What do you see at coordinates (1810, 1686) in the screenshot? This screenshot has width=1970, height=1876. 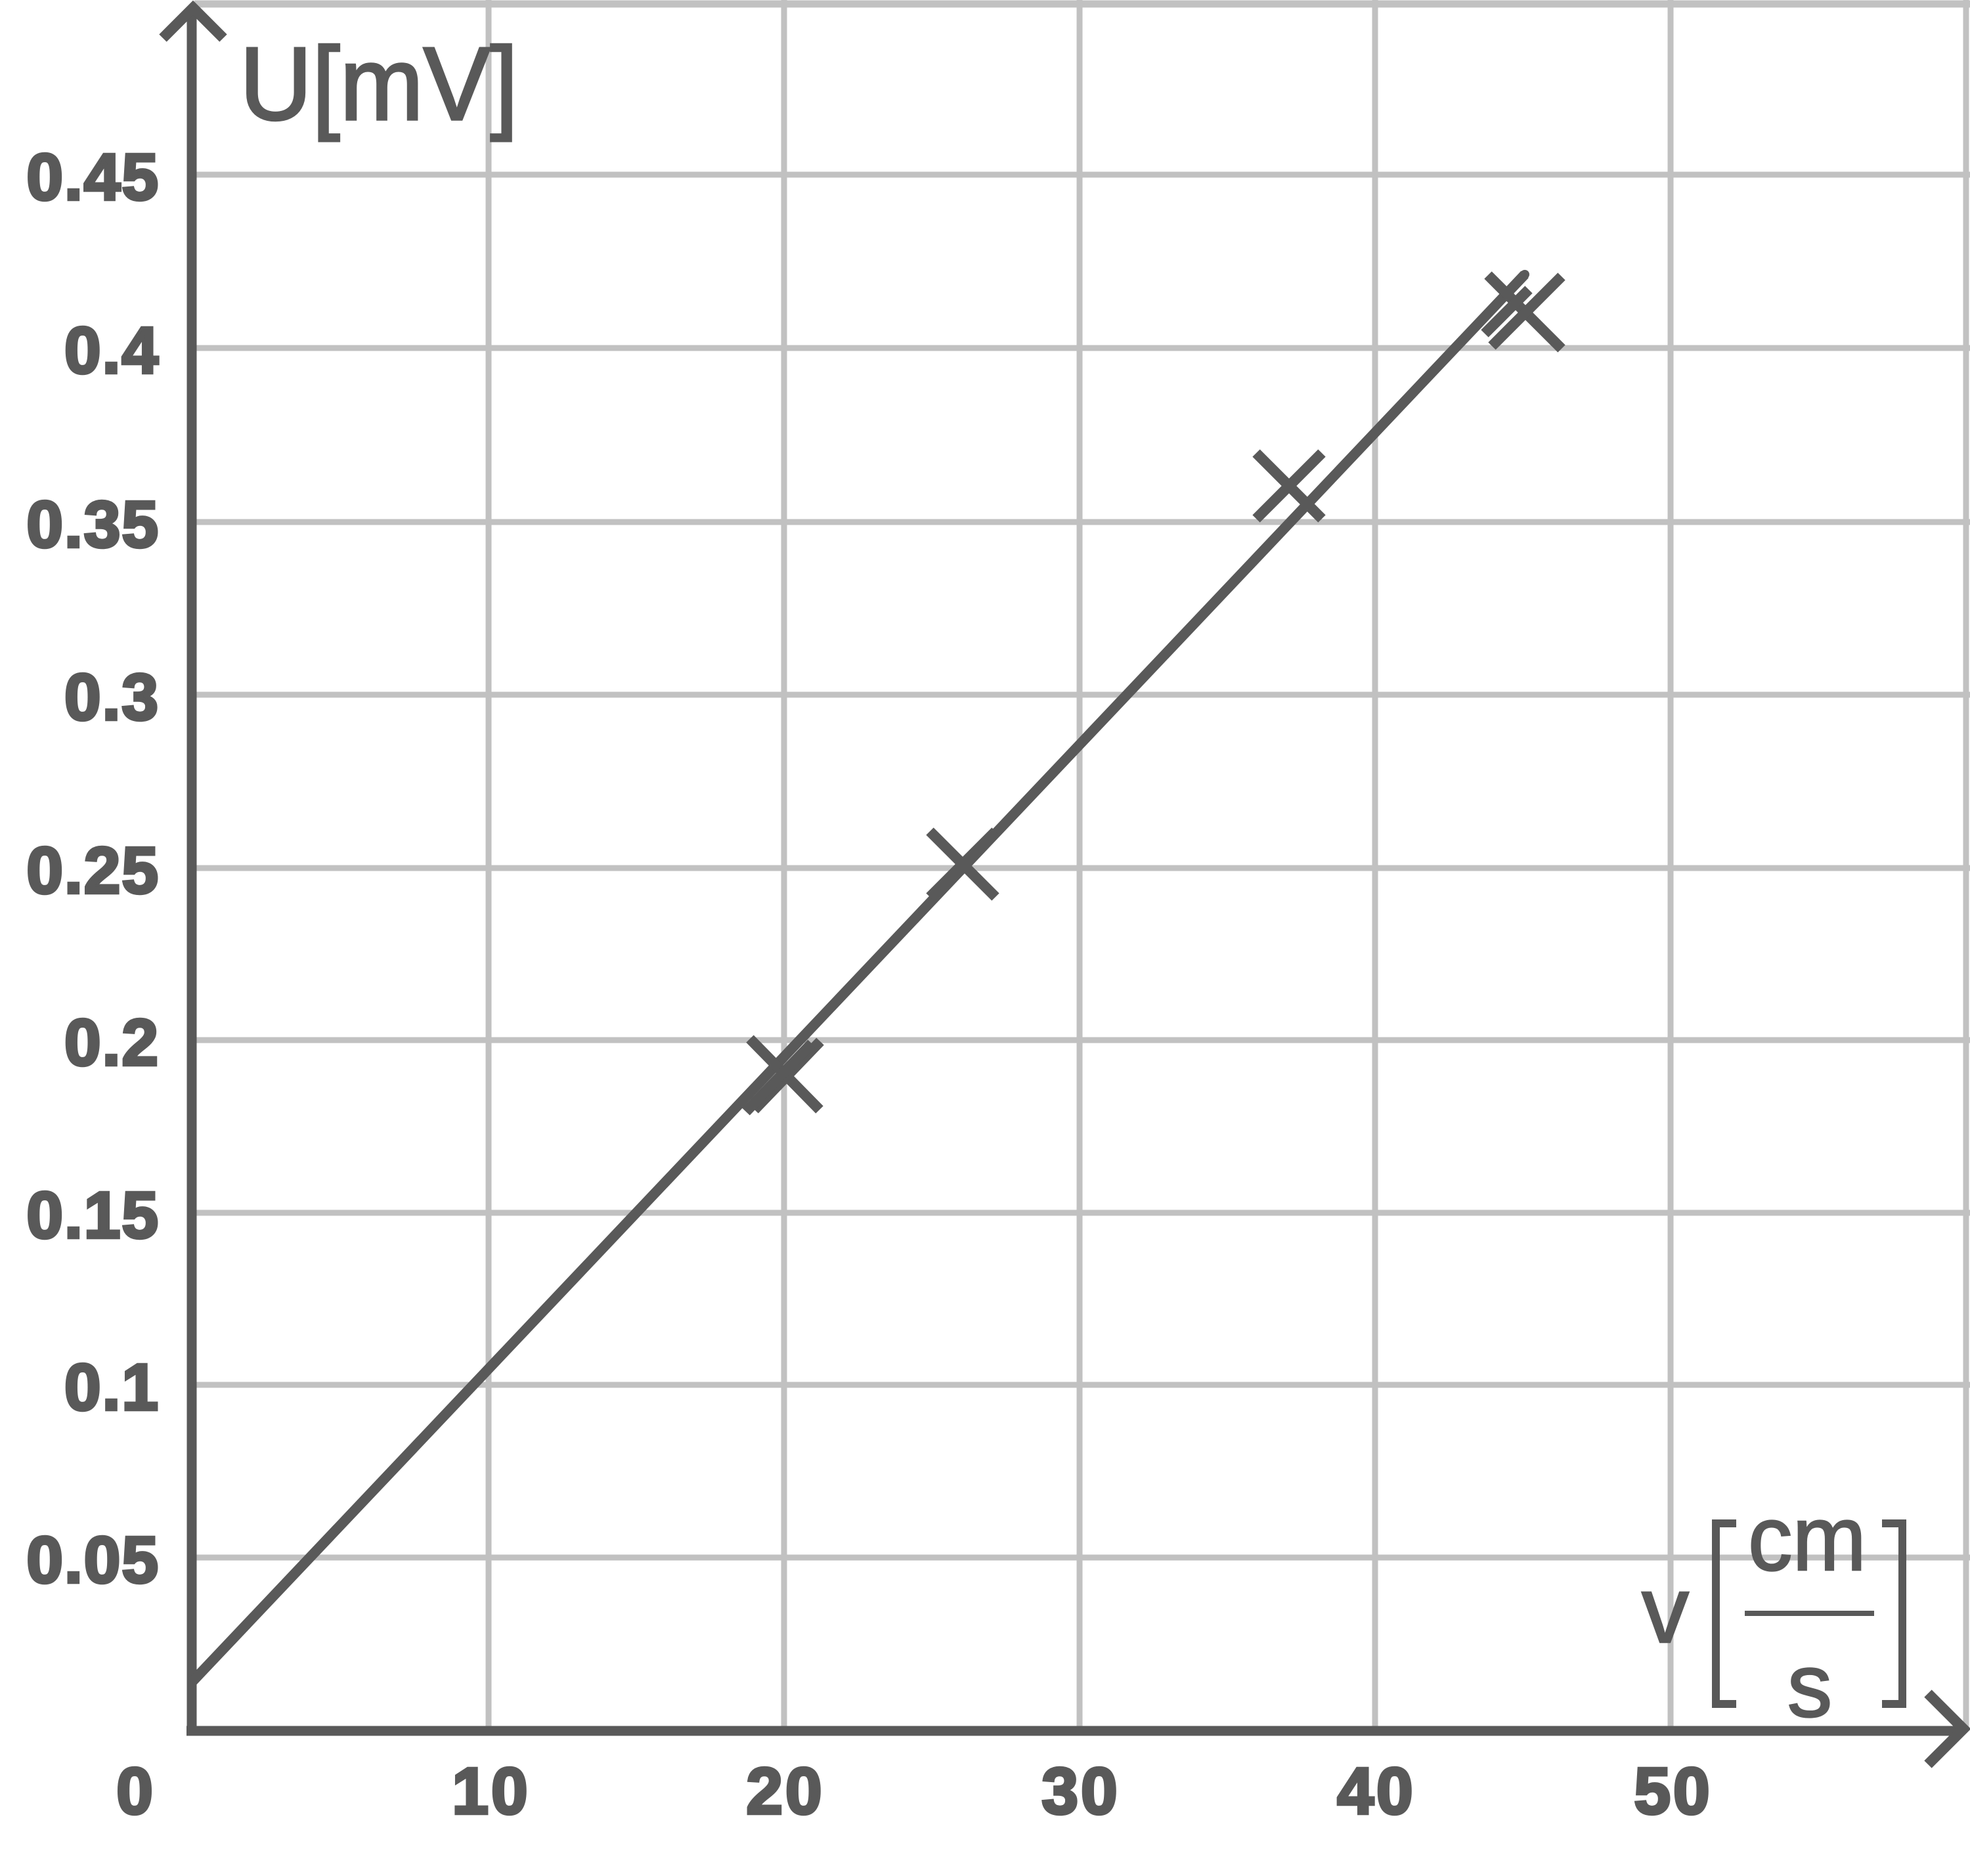 I see `svg-text: s` at bounding box center [1810, 1686].